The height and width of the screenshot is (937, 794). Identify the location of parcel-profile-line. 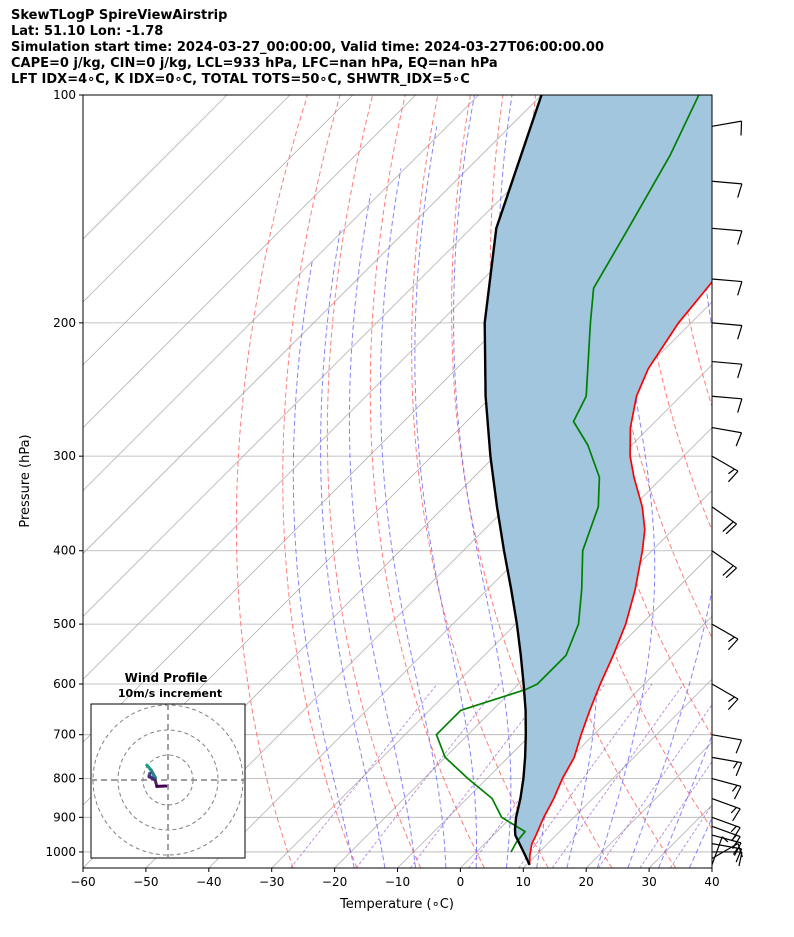
(513, 480).